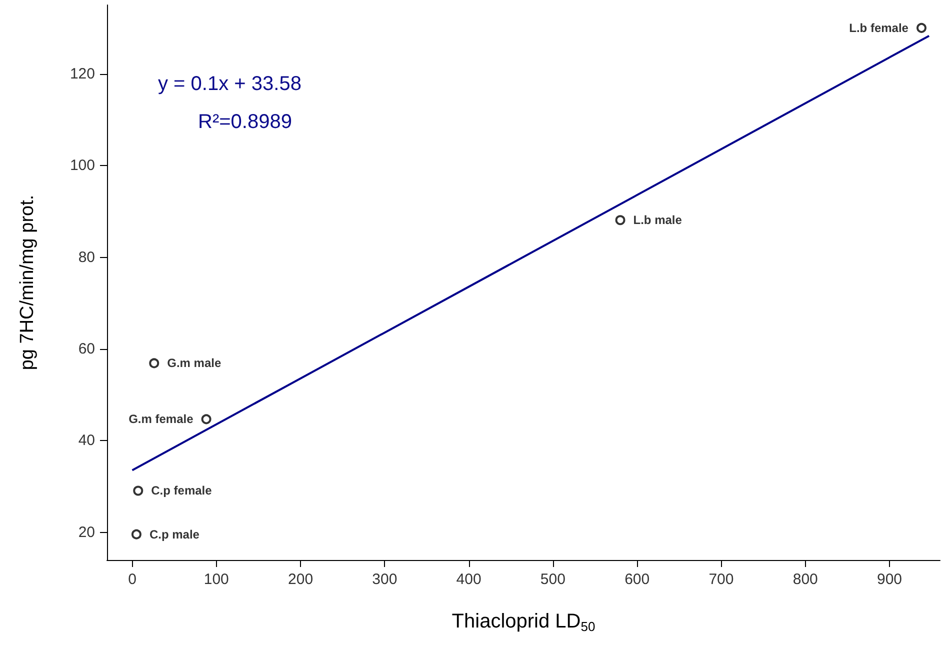 Image resolution: width=944 pixels, height=647 pixels. What do you see at coordinates (805, 579) in the screenshot?
I see `x-tick-label: 800` at bounding box center [805, 579].